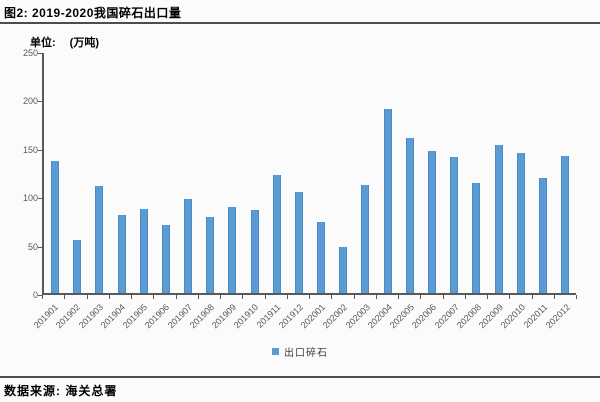 The height and width of the screenshot is (402, 600). I want to click on x-axis-label-slot: 202012, so click(560, 319).